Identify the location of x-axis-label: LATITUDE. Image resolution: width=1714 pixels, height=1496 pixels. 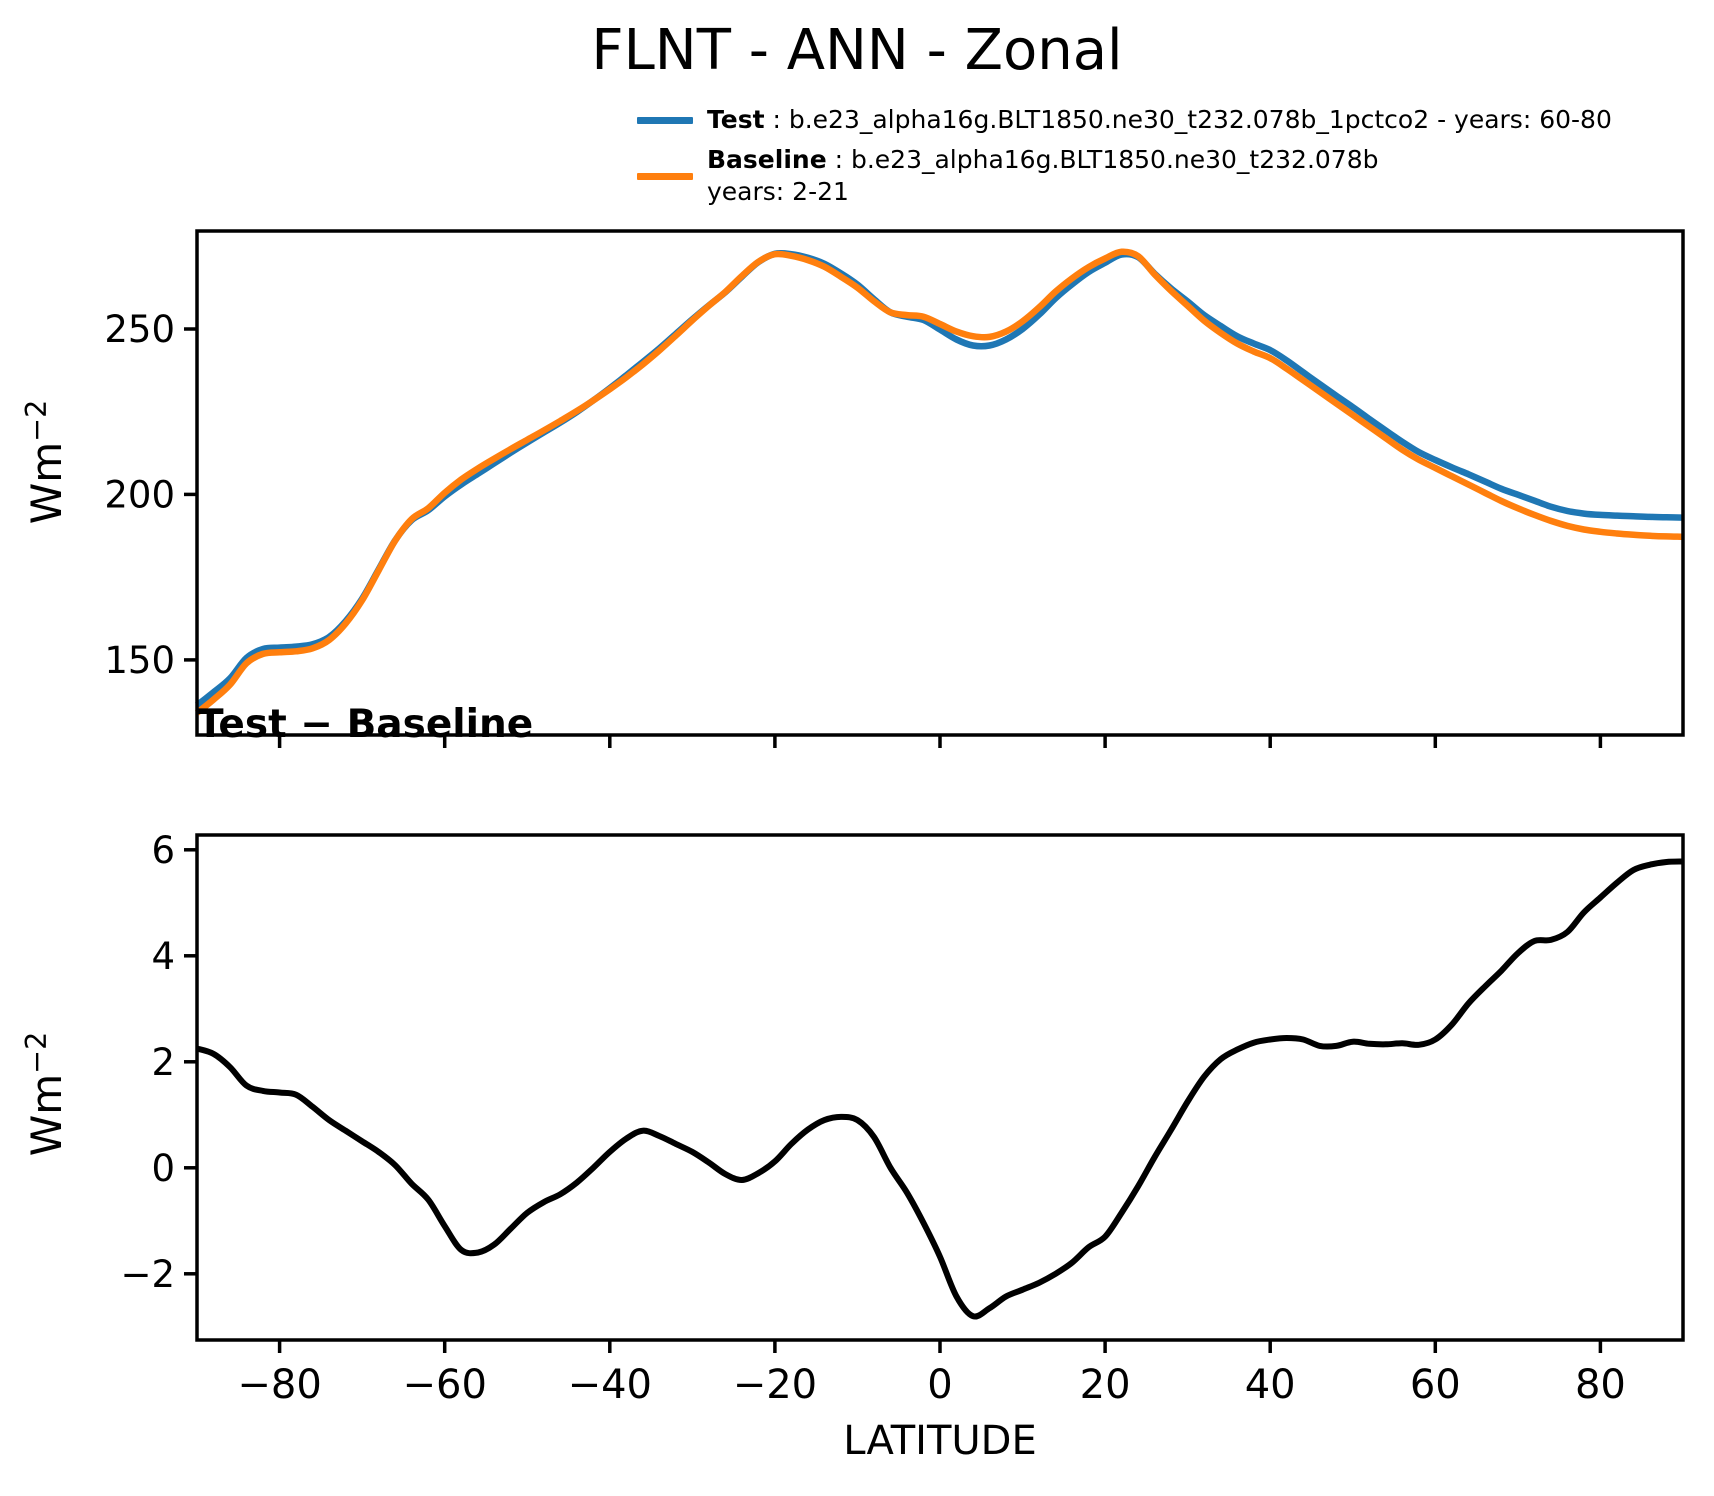
(940, 1441).